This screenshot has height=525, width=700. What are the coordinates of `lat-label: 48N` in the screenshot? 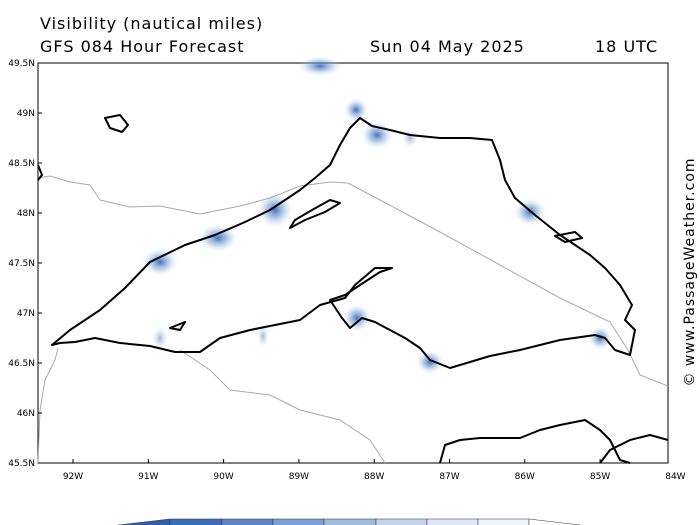 It's located at (26, 214).